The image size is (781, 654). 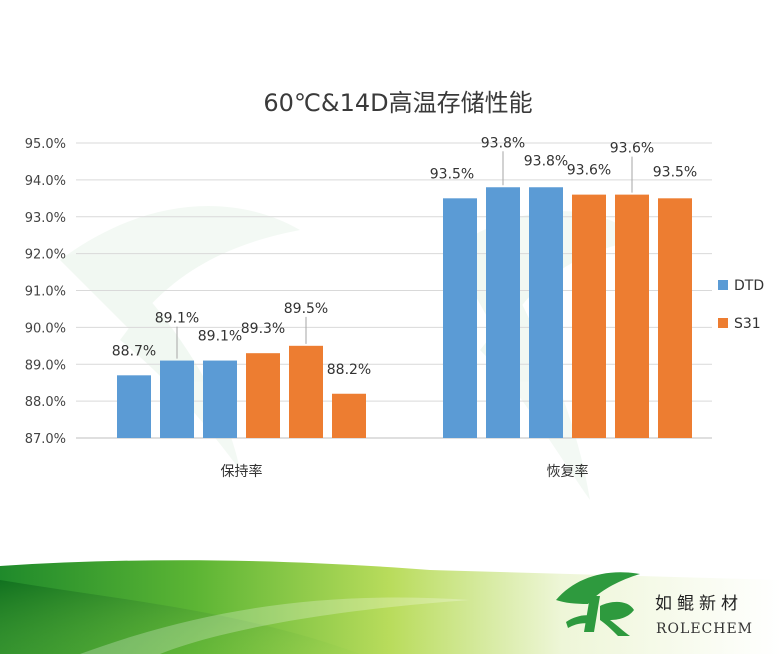 What do you see at coordinates (306, 309) in the screenshot?
I see `data-label: 89.5%` at bounding box center [306, 309].